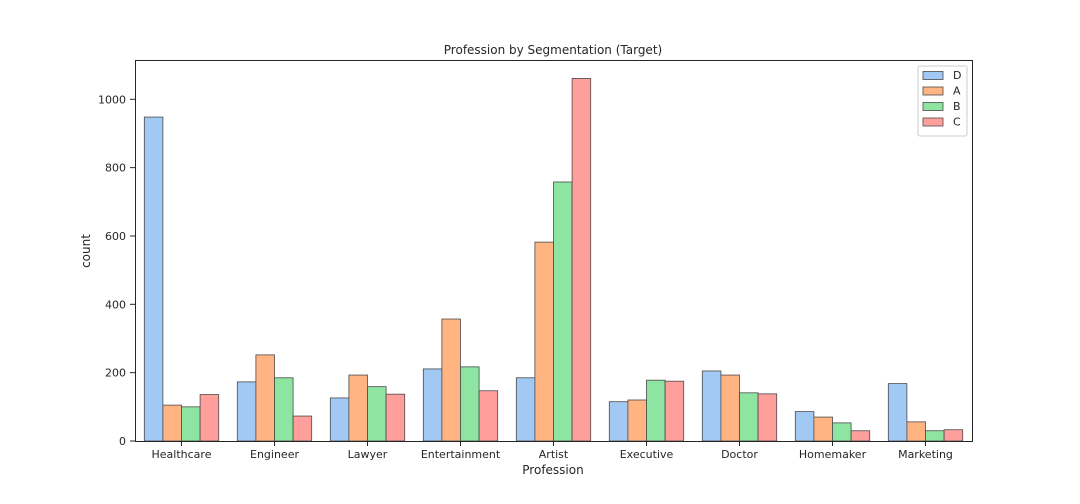 The image size is (1080, 504). Describe the element at coordinates (581, 260) in the screenshot. I see `bar-C-artist` at that location.